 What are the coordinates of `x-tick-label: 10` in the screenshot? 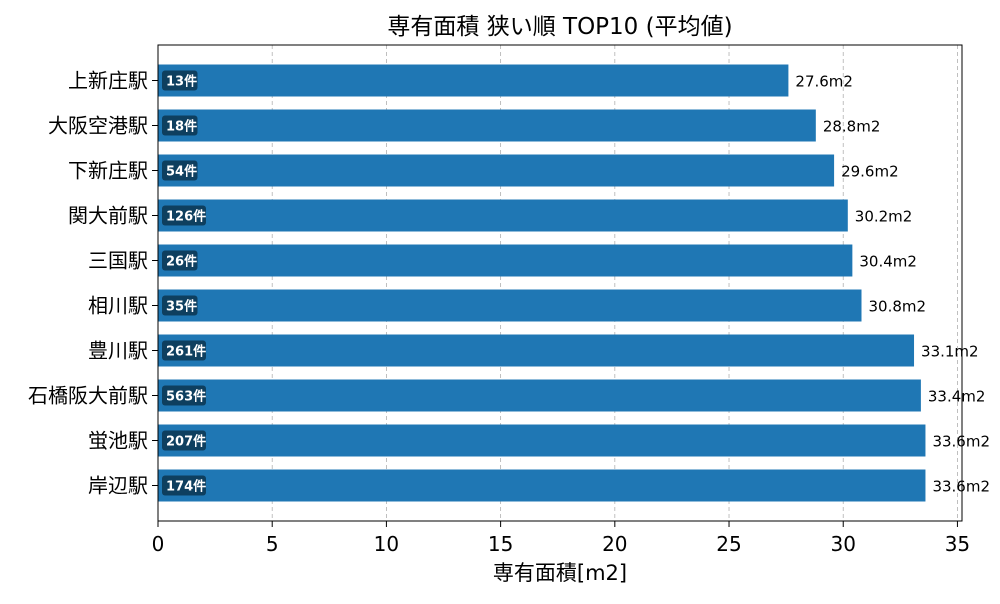 It's located at (386, 544).